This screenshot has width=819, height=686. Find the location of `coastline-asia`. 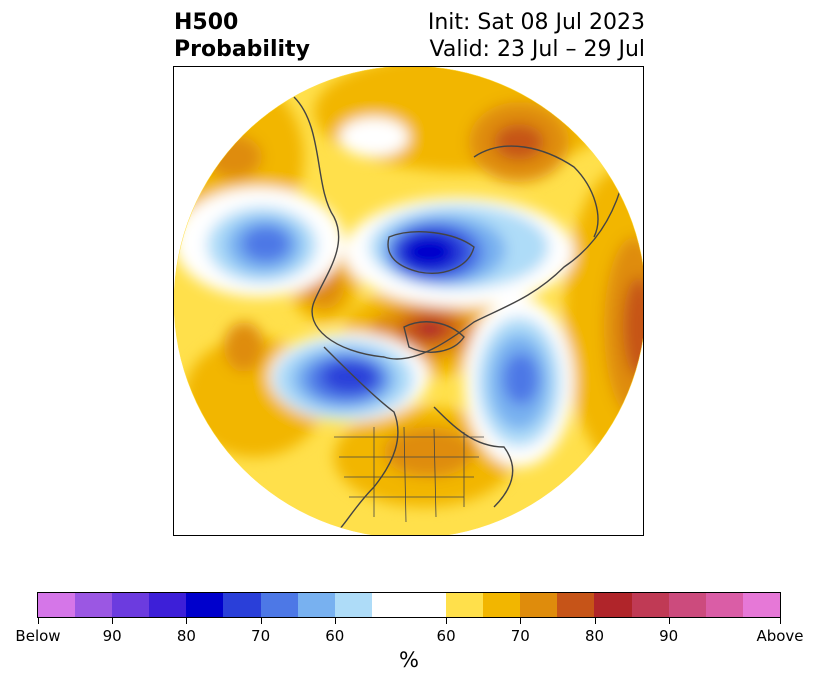

coastline-asia is located at coordinates (536, 191).